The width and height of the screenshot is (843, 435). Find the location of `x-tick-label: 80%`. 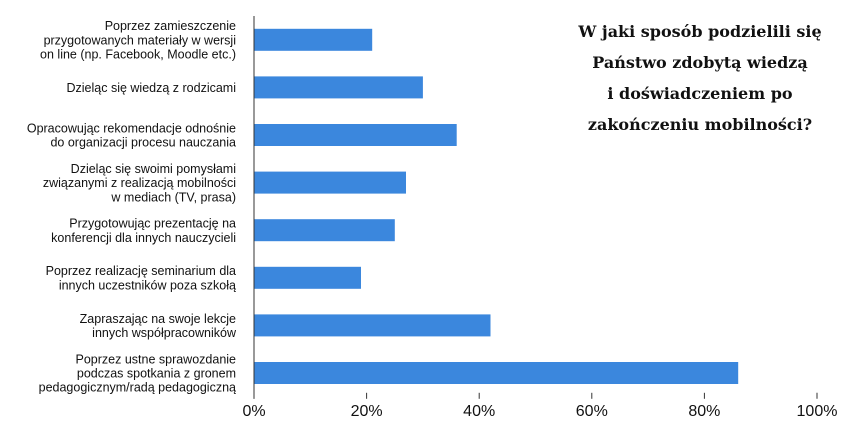

x-tick-label: 80% is located at coordinates (704, 411).